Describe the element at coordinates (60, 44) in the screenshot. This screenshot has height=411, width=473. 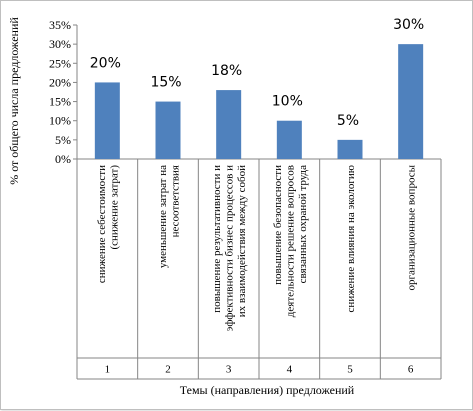
I see `y-tick-label: 30%` at that location.